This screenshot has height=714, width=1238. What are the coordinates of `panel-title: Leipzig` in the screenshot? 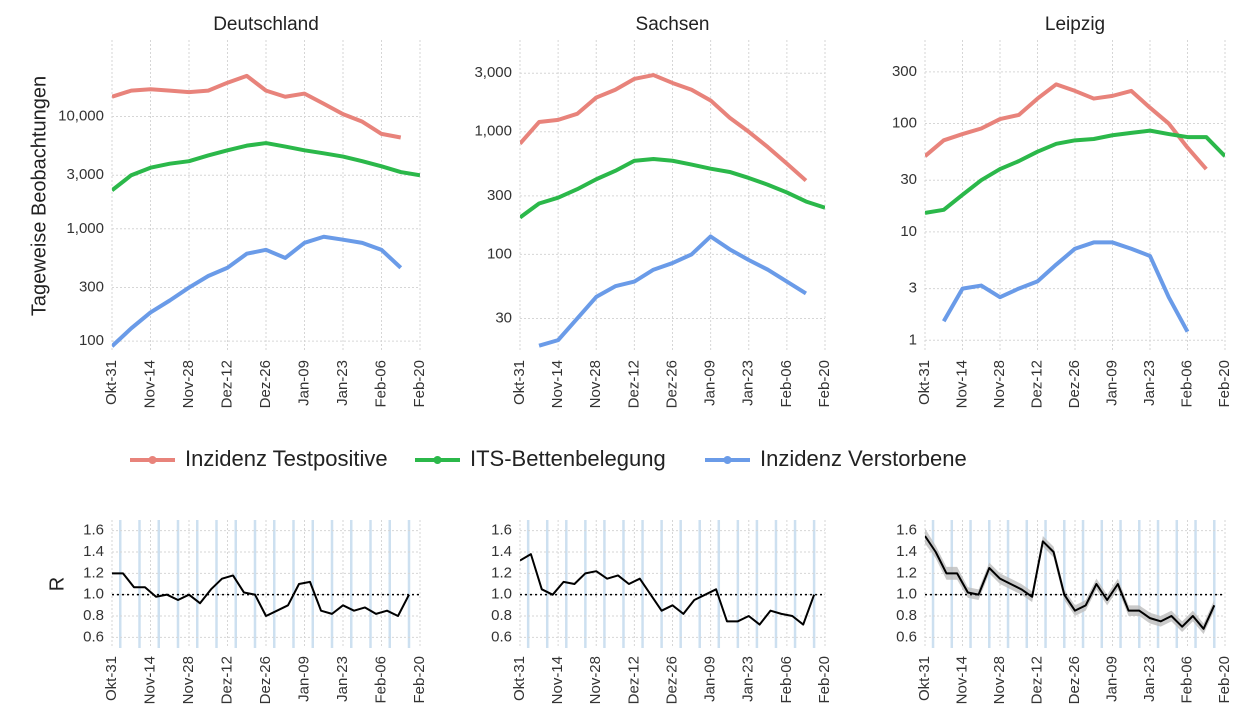 It's located at (1075, 24).